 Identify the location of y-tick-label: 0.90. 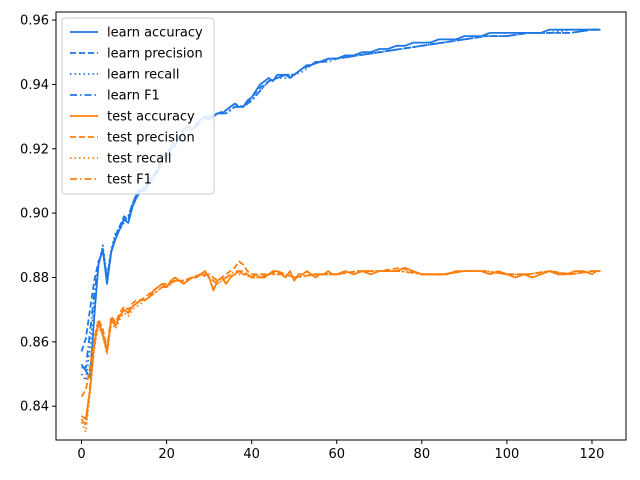
(34, 214).